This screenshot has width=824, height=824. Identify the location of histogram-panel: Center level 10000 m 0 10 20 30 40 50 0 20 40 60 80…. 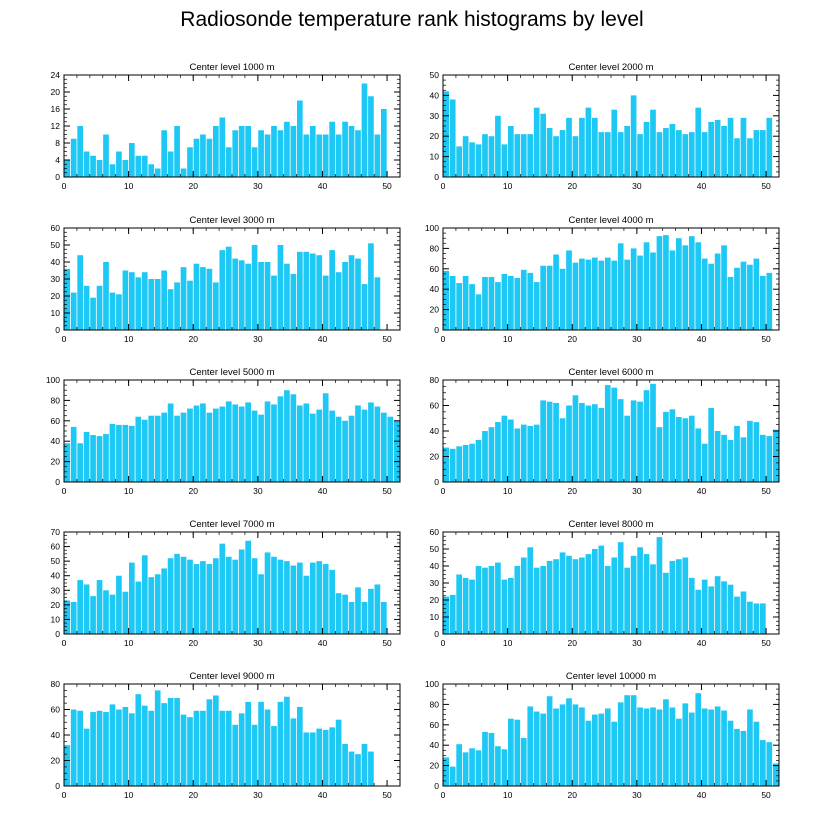
(602, 735).